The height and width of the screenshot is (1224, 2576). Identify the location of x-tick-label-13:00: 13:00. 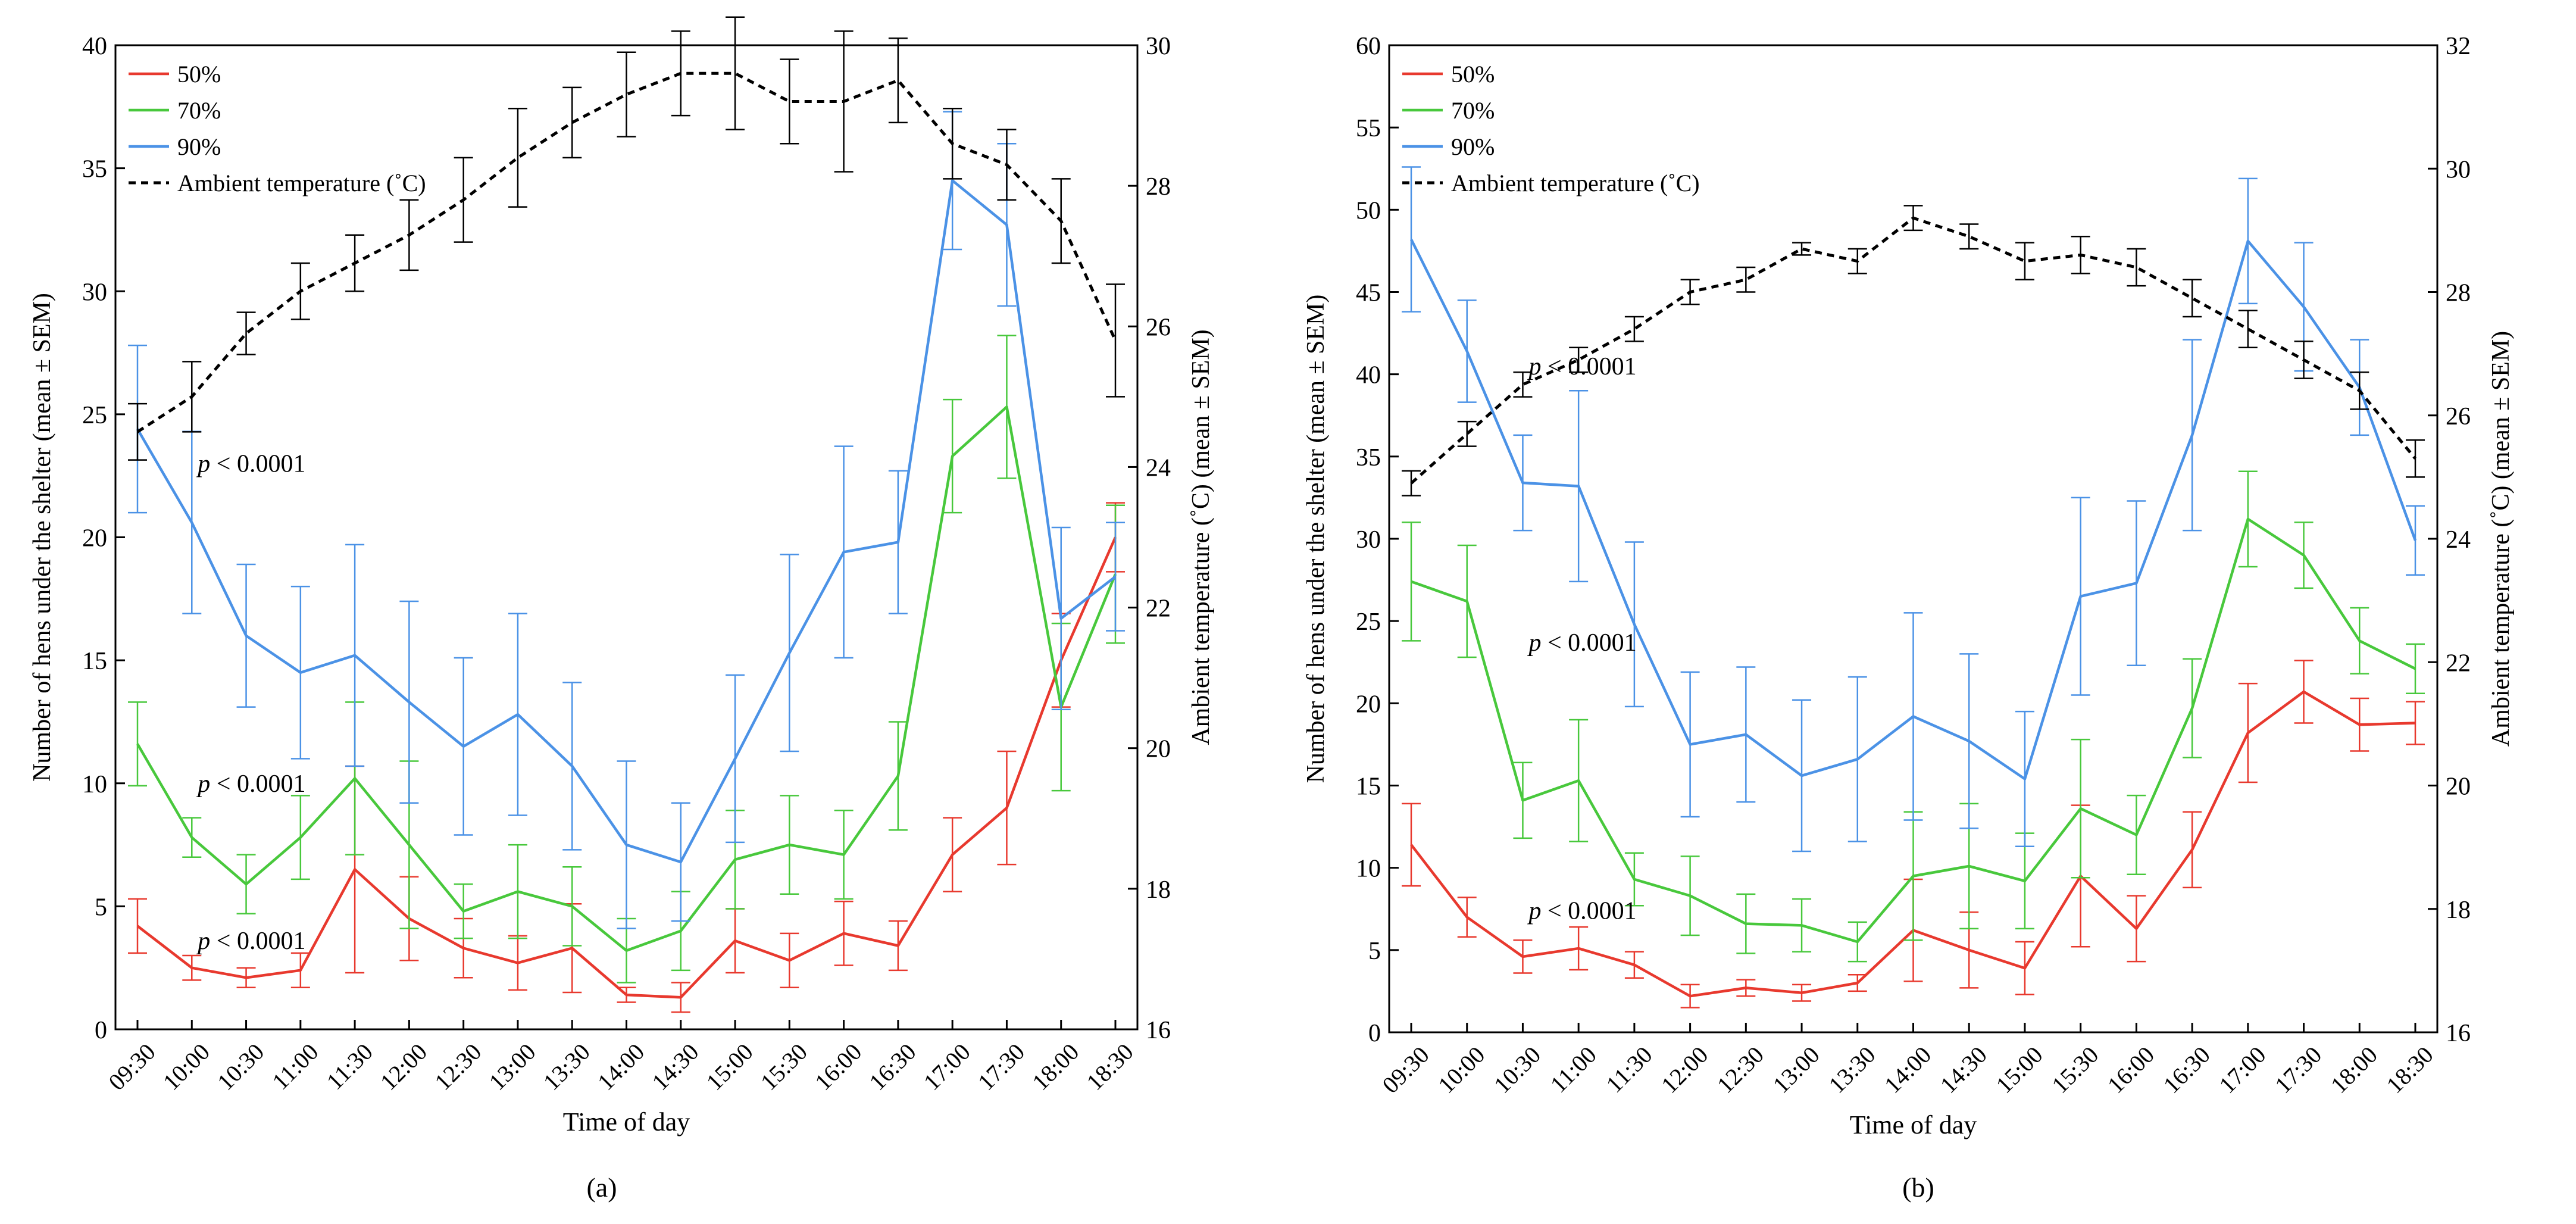
(1796, 1069).